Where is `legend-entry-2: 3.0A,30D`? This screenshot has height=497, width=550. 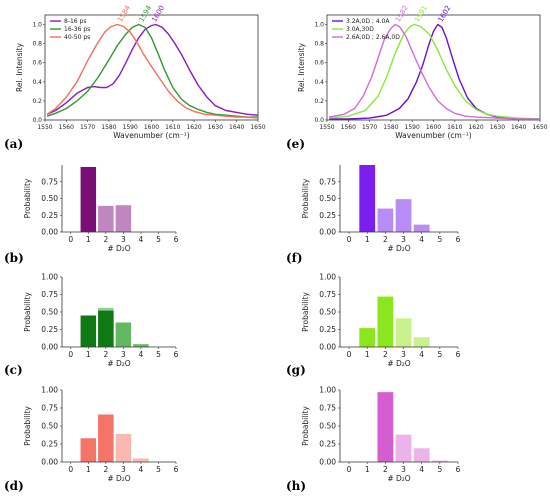
legend-entry-2: 3.0A,30D is located at coordinates (360, 29).